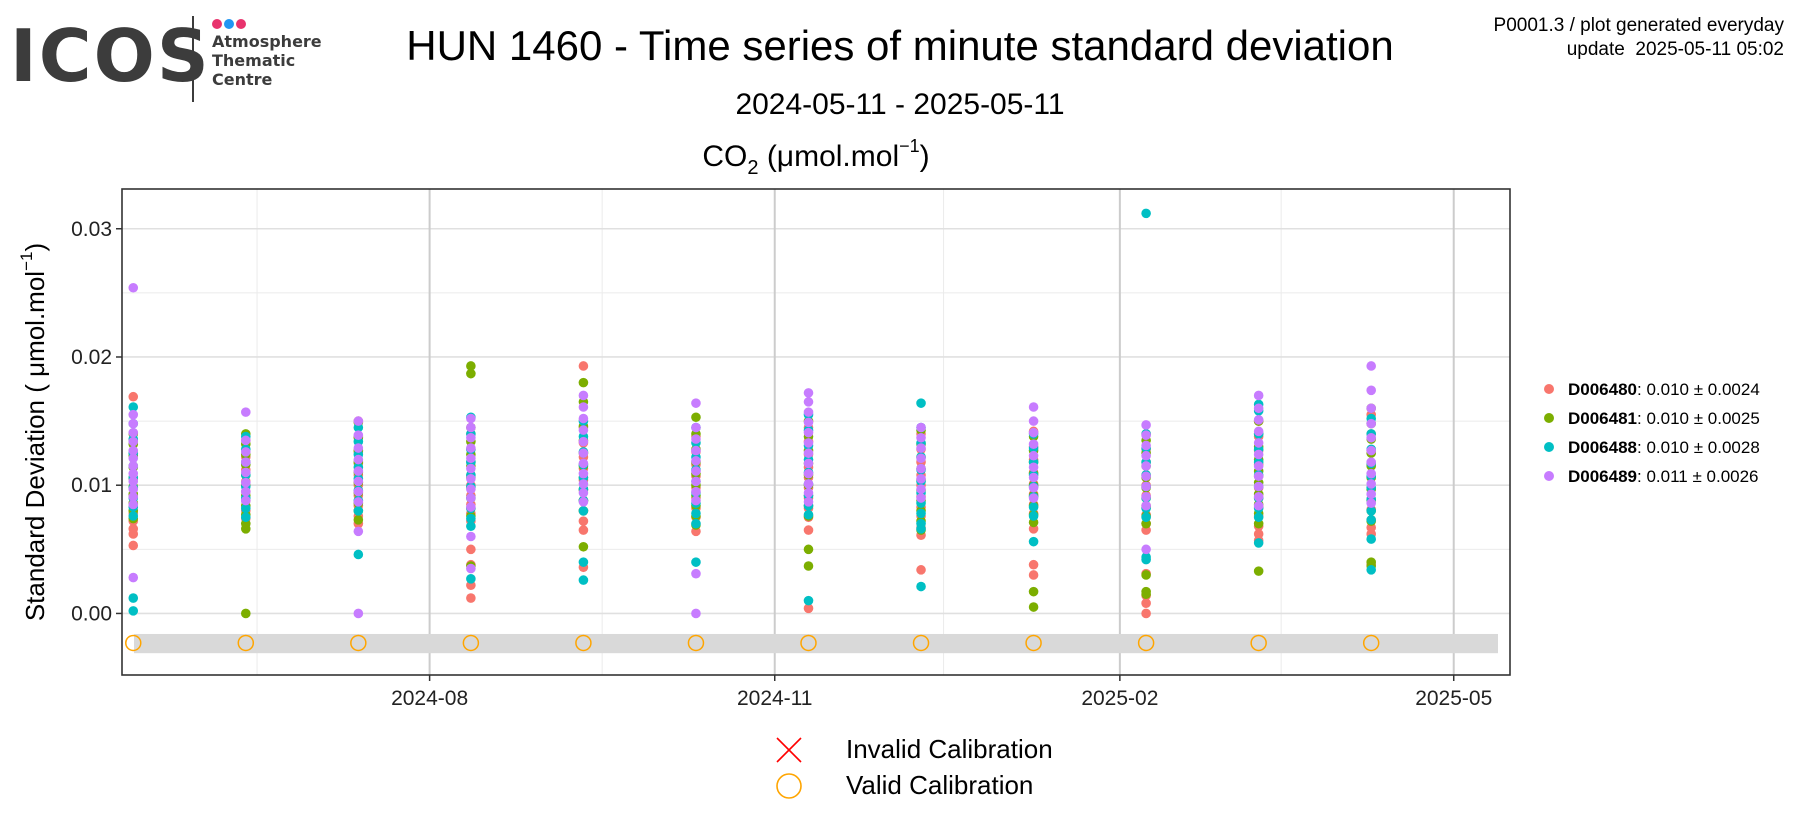  Describe the element at coordinates (91, 229) in the screenshot. I see `y-tick-label: 0.03` at that location.